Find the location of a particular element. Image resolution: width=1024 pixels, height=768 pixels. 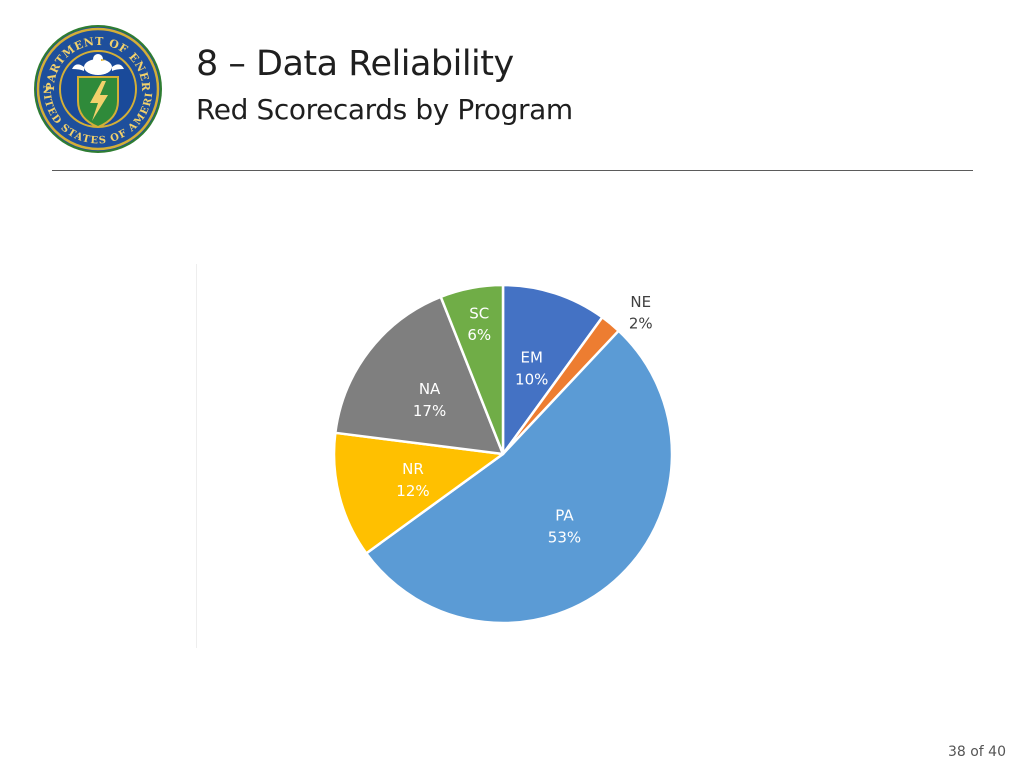

pie-slice-nr is located at coordinates (418, 493).